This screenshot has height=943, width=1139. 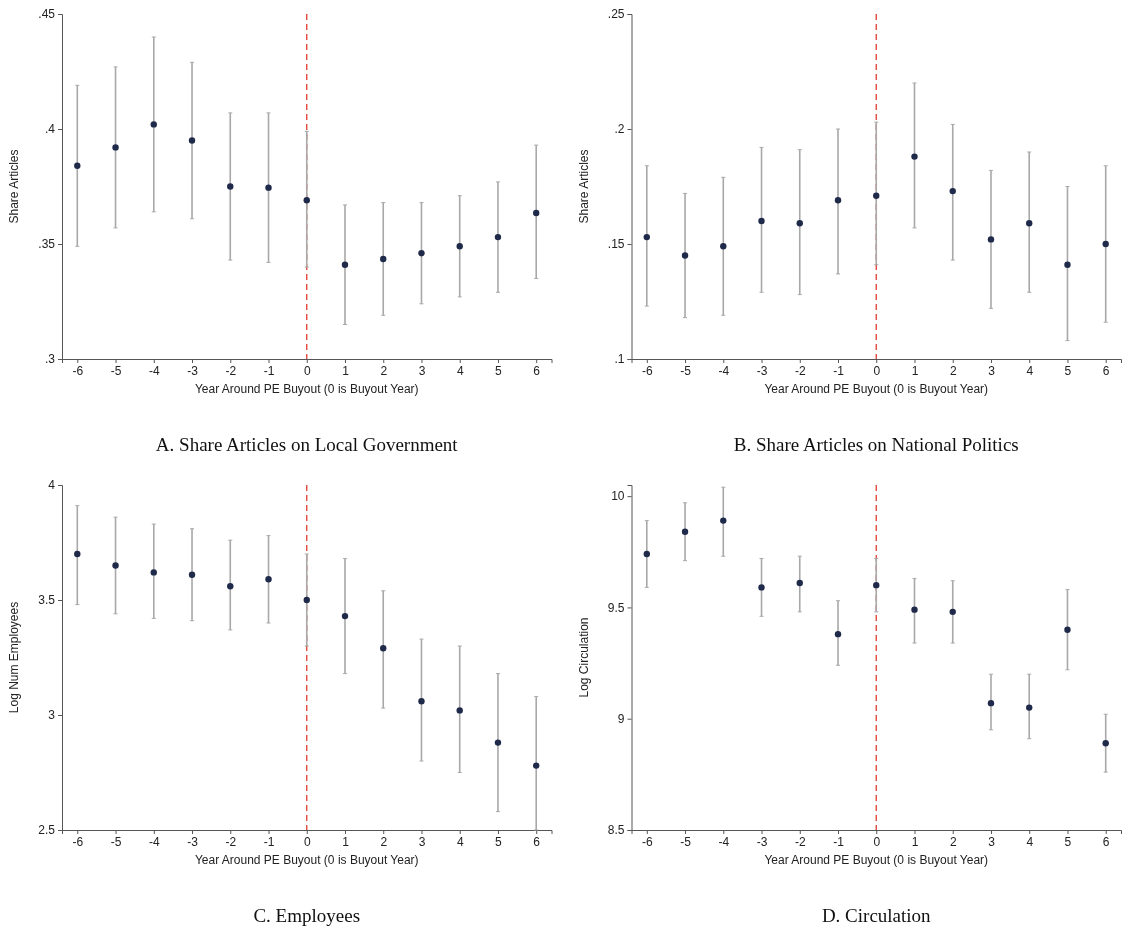 What do you see at coordinates (876, 444) in the screenshot?
I see `text: B. Share Articles on National Politics` at bounding box center [876, 444].